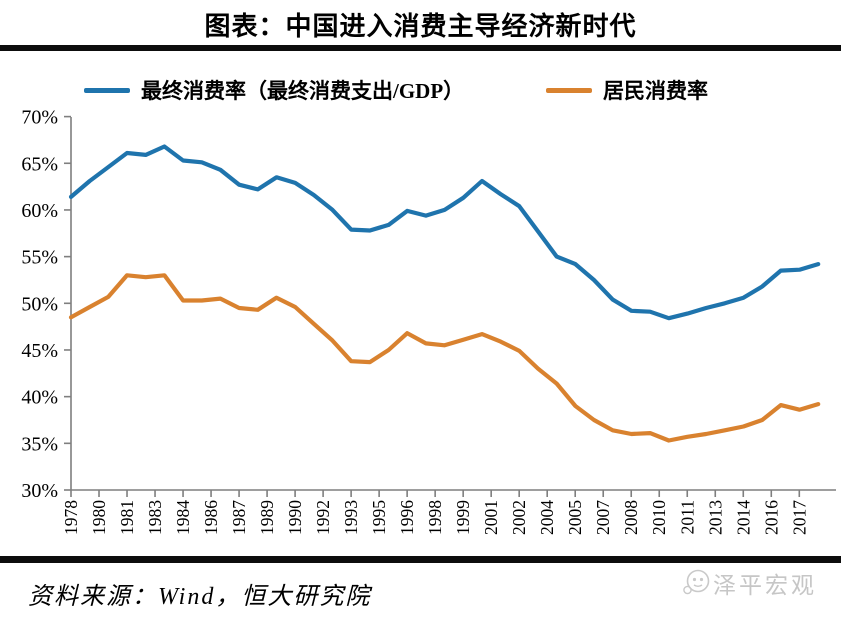 The image size is (841, 620). I want to click on legend-swatch-final-consumption, so click(107, 90).